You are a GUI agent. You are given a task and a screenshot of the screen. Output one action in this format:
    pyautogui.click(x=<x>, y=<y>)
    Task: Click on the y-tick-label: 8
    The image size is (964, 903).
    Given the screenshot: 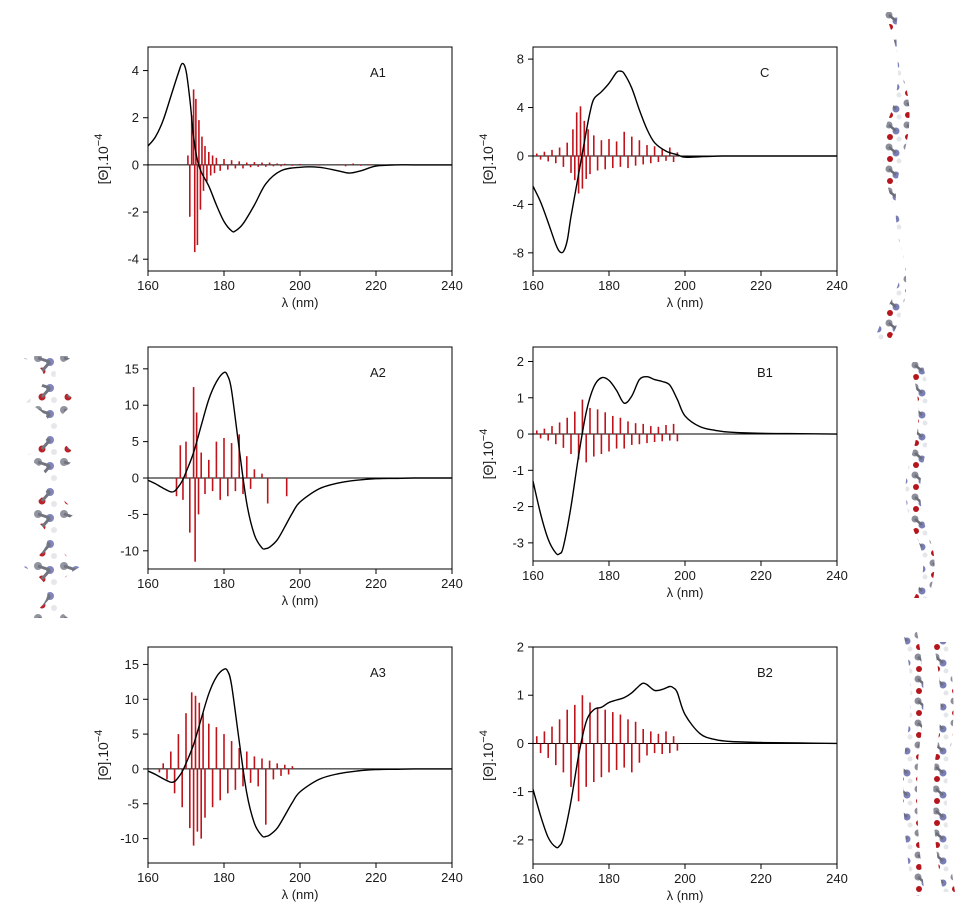 What is the action you would take?
    pyautogui.click(x=520, y=59)
    